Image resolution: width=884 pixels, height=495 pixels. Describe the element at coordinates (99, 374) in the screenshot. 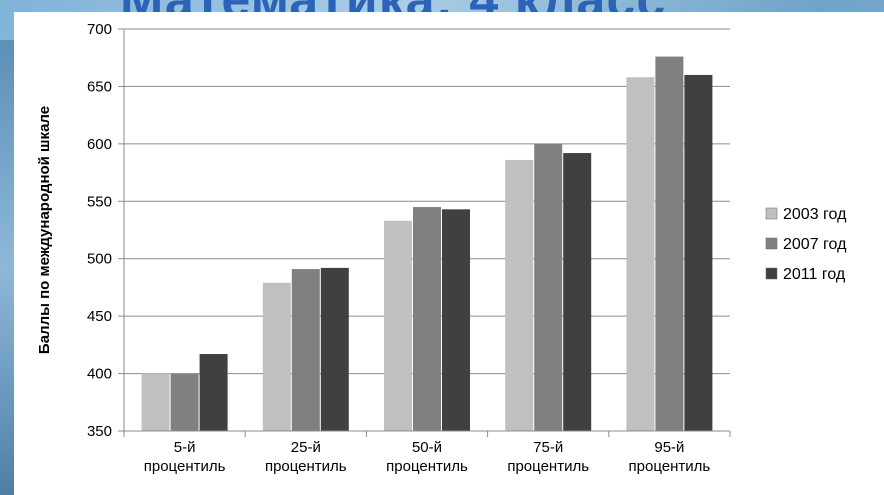

I see `y-tick-label: 400` at that location.